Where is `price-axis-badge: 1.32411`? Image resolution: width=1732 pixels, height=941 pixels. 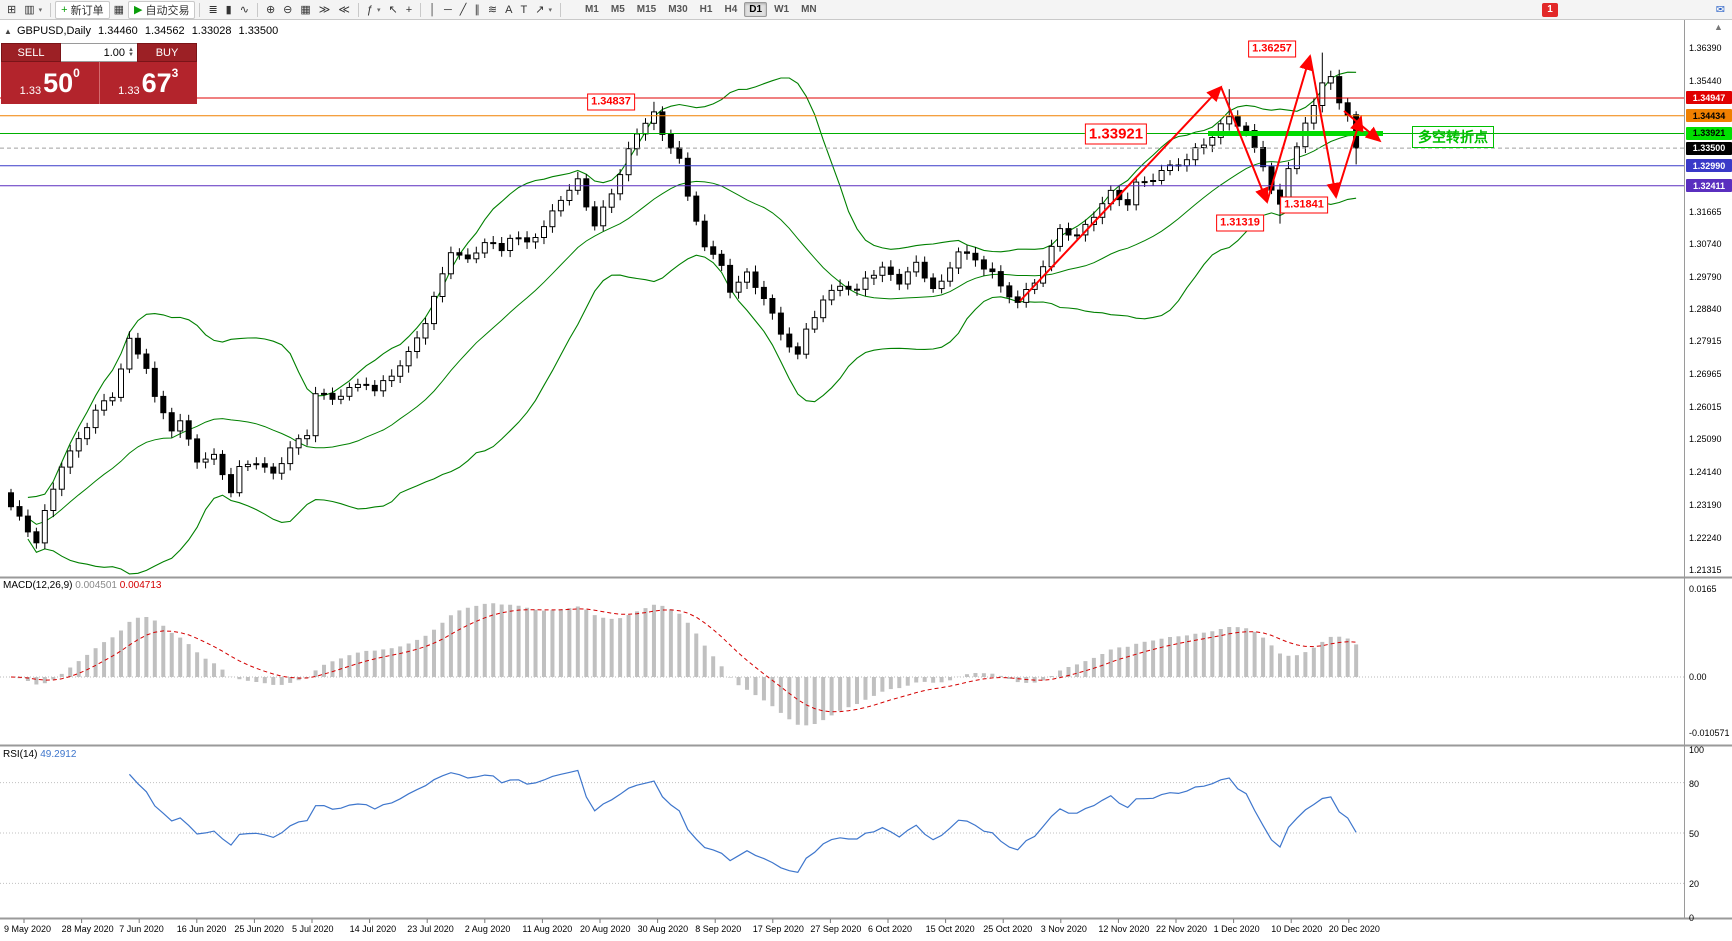
price-axis-badge: 1.32411 is located at coordinates (1709, 186).